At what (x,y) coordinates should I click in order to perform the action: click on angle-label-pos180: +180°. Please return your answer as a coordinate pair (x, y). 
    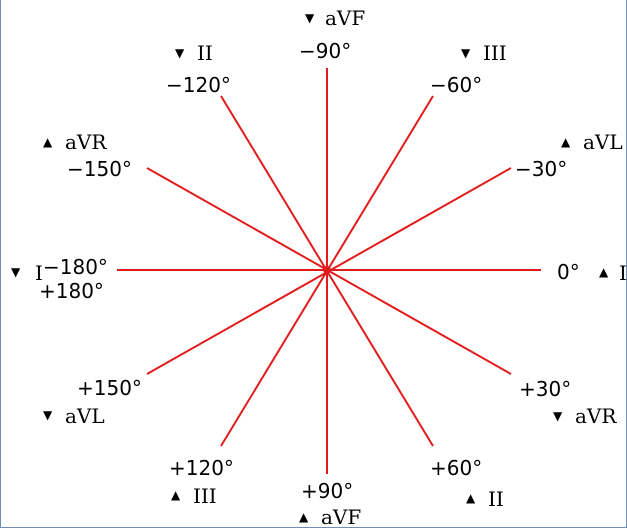
    Looking at the image, I should click on (71, 291).